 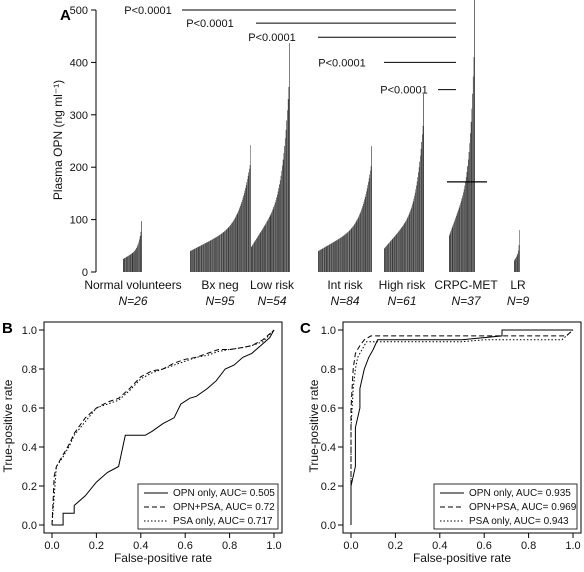 What do you see at coordinates (85, 273) in the screenshot?
I see `y-tick-label-a: 0` at bounding box center [85, 273].